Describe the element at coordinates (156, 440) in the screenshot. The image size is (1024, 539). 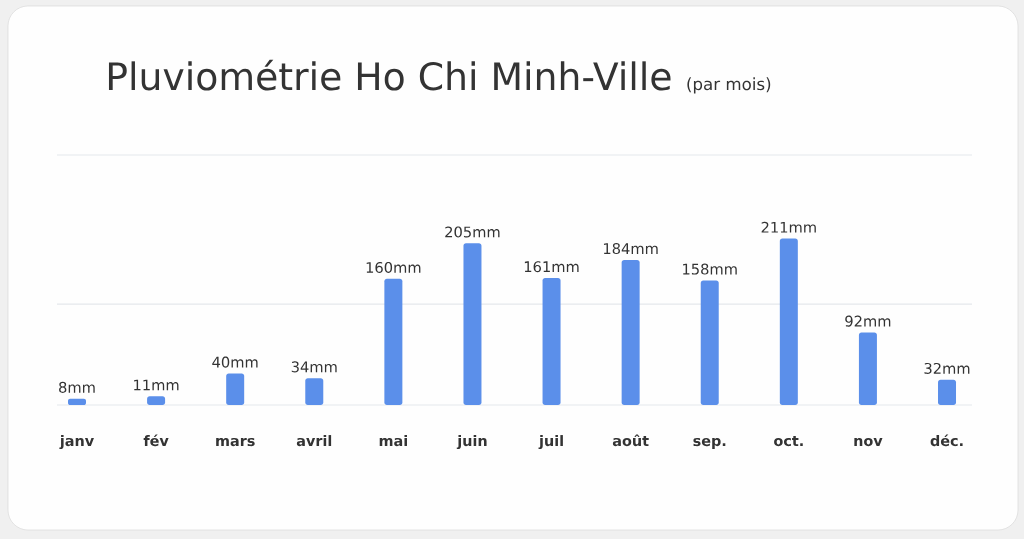
I see `x-tick-label: fév` at that location.